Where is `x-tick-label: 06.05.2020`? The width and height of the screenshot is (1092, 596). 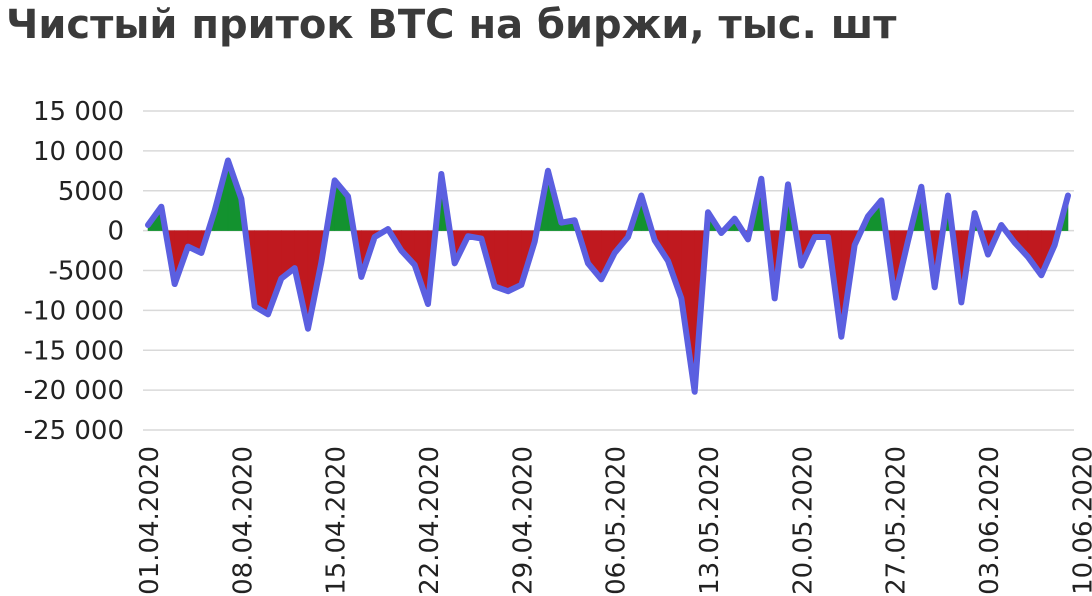
x-tick-label: 06.05.2020 is located at coordinates (617, 520).